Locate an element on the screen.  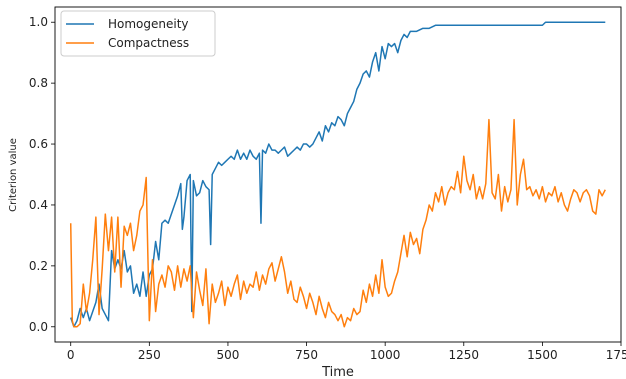
x-tick-label: 1000 is located at coordinates (385, 355).